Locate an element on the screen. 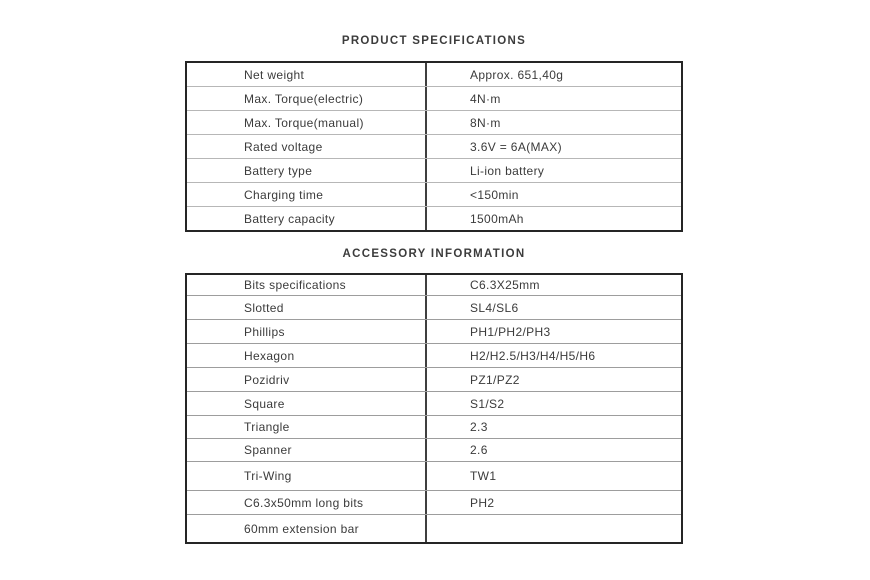 This screenshot has height=580, width=870. spec-label-cell: Square is located at coordinates (264, 403).